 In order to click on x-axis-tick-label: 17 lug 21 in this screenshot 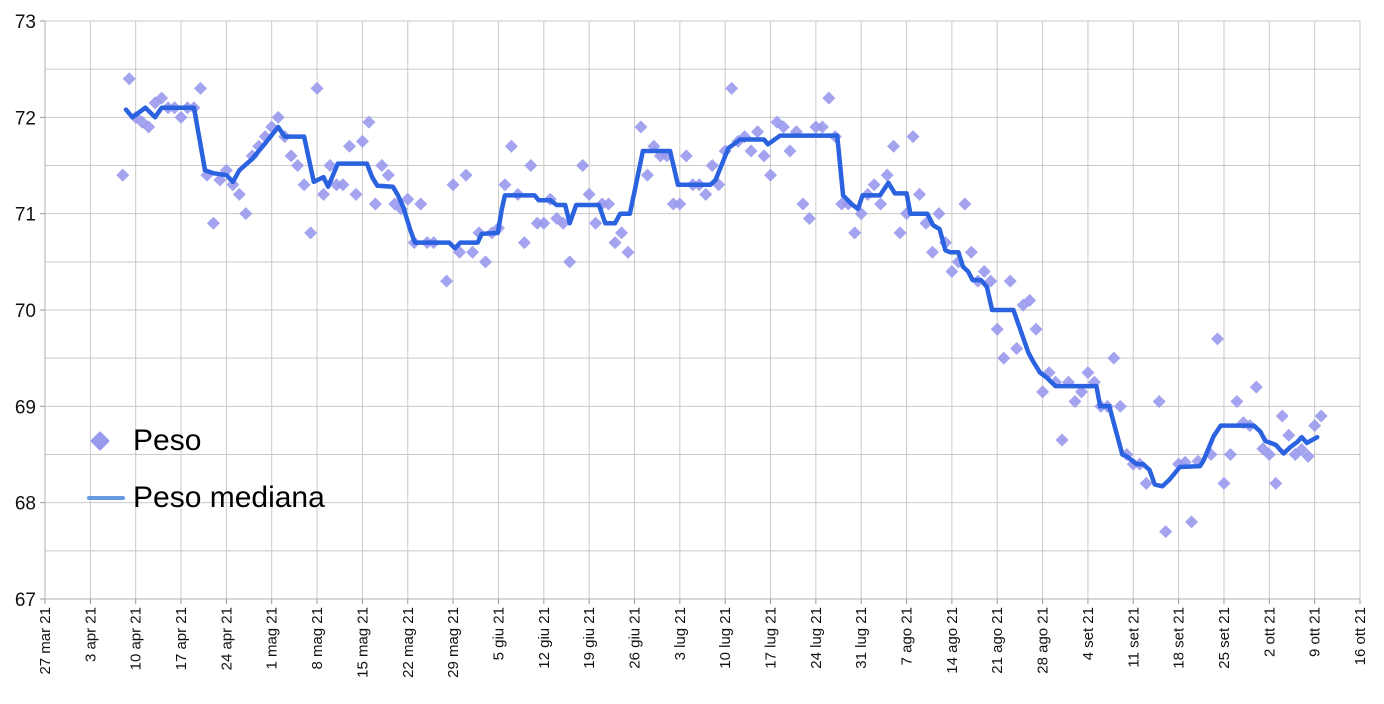, I will do `click(771, 638)`.